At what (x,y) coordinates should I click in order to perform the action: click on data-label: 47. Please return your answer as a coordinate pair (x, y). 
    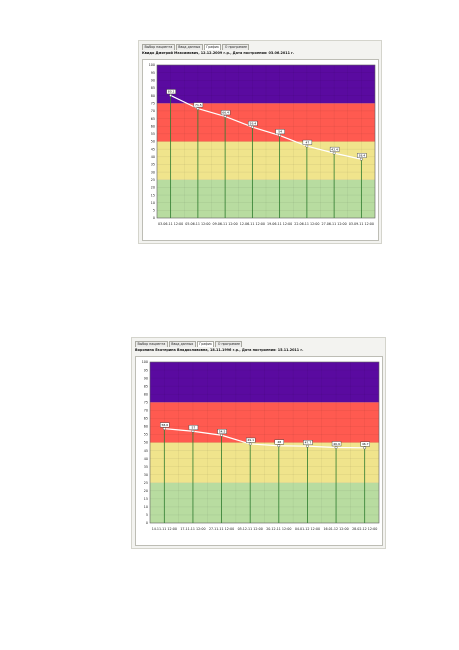
    Looking at the image, I should click on (307, 142).